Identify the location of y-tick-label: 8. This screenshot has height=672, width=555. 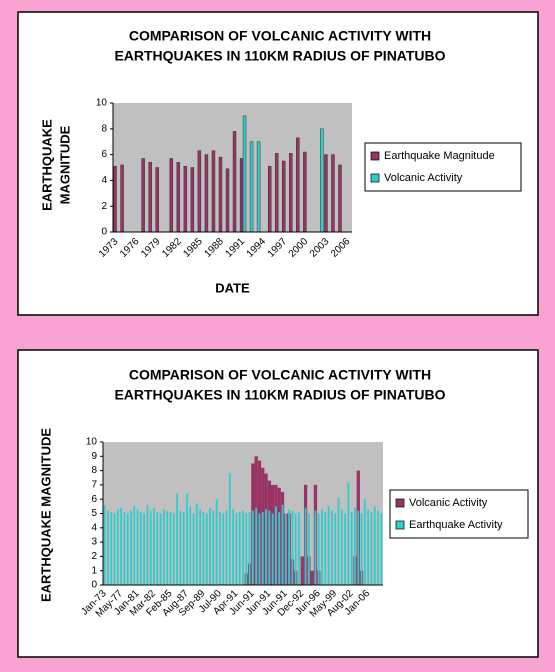
(104, 128).